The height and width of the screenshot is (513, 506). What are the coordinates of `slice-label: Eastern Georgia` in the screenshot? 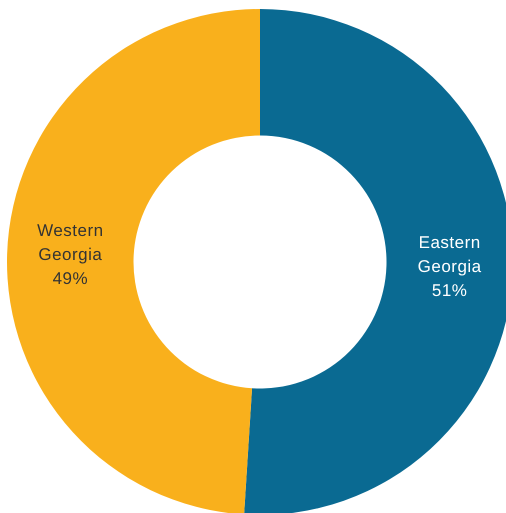 It's located at (450, 254).